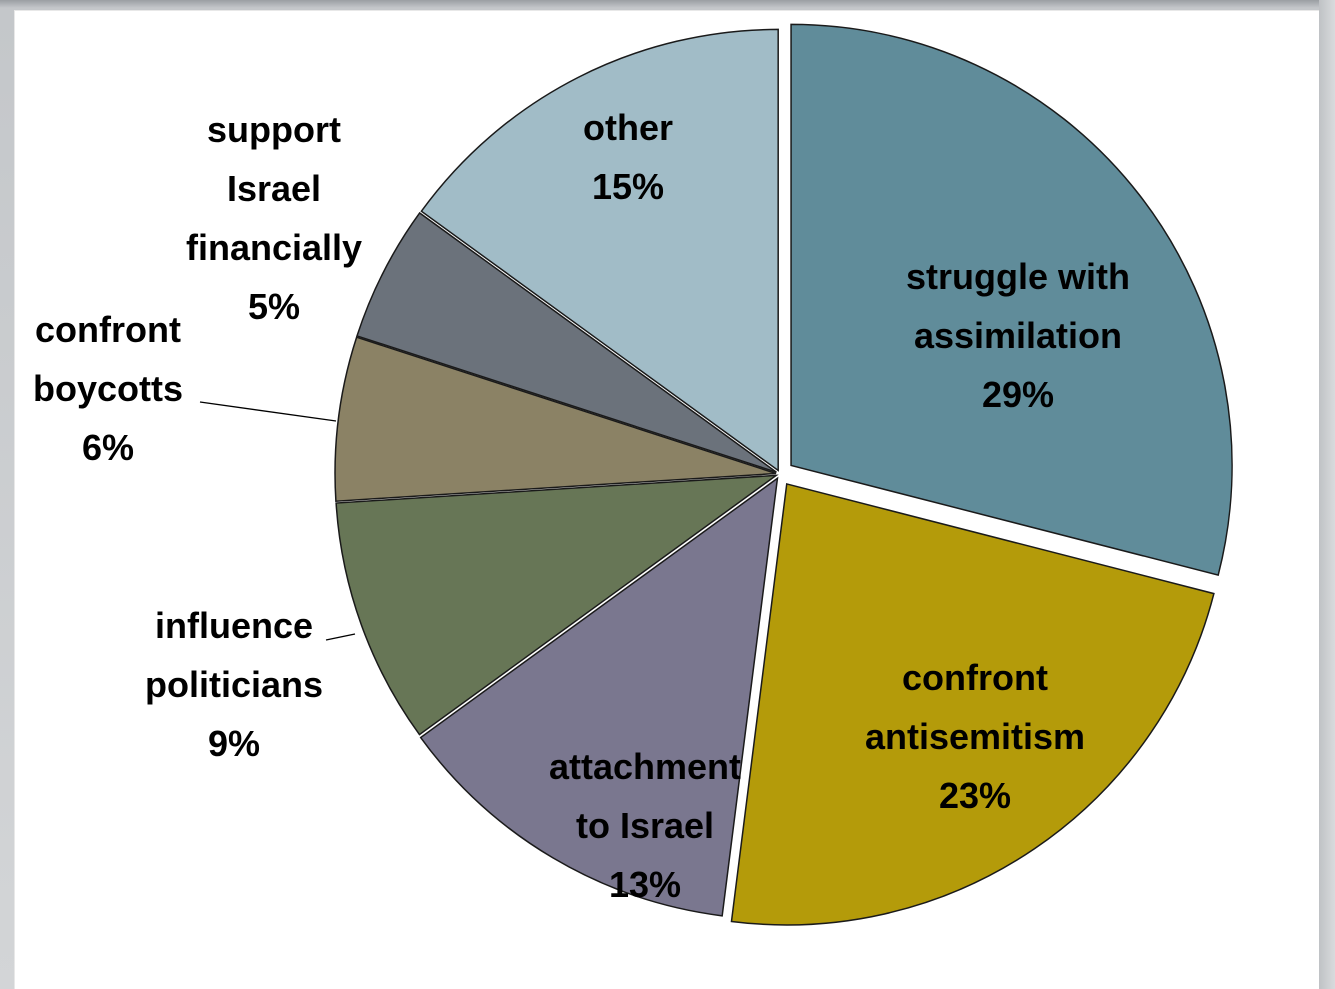 The image size is (1335, 989). I want to click on slice-label-line: 5%, so click(274, 306).